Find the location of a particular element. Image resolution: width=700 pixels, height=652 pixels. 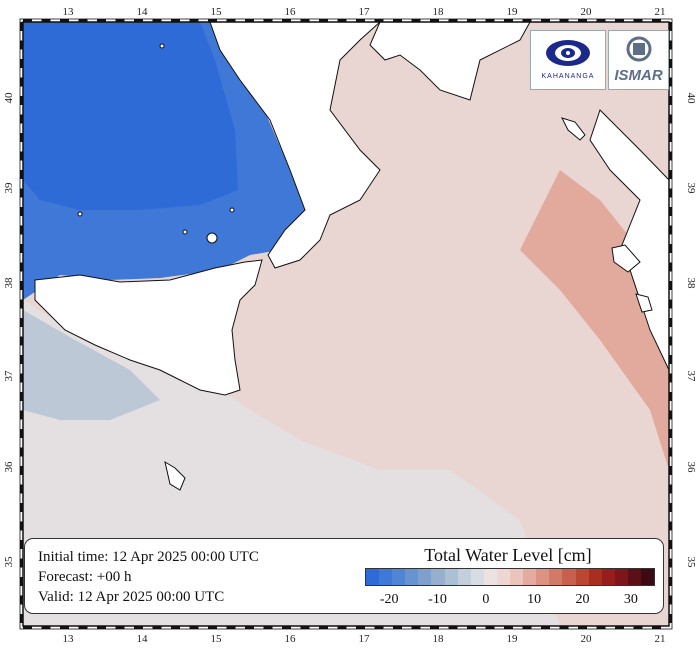

graticule-label: 14 is located at coordinates (143, 639).